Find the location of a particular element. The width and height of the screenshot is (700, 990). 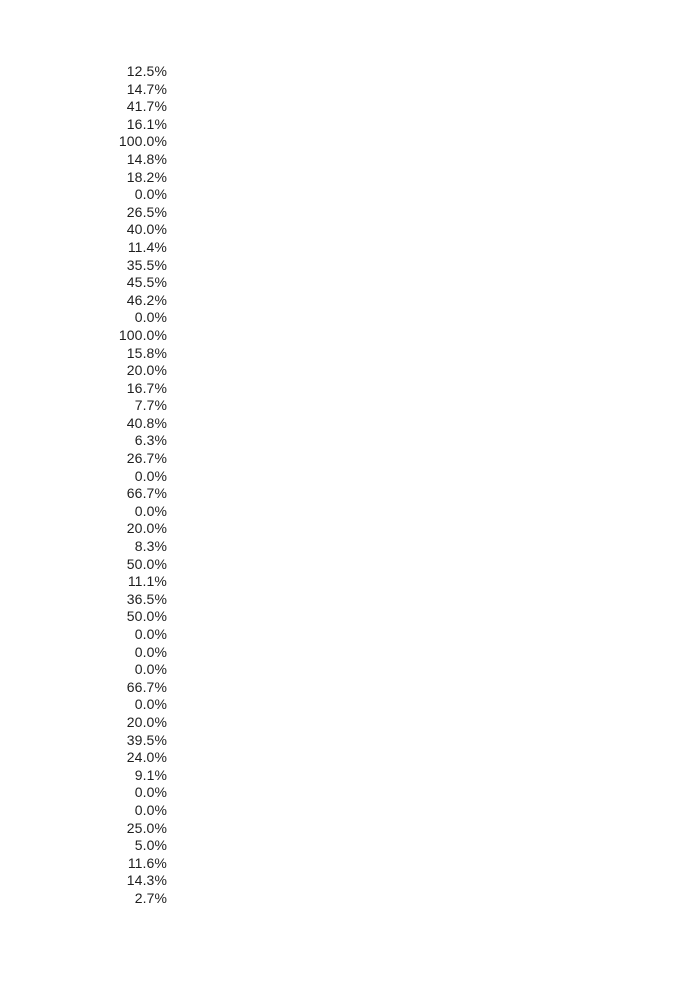

percentage-value: 26.7% is located at coordinates (146, 458).